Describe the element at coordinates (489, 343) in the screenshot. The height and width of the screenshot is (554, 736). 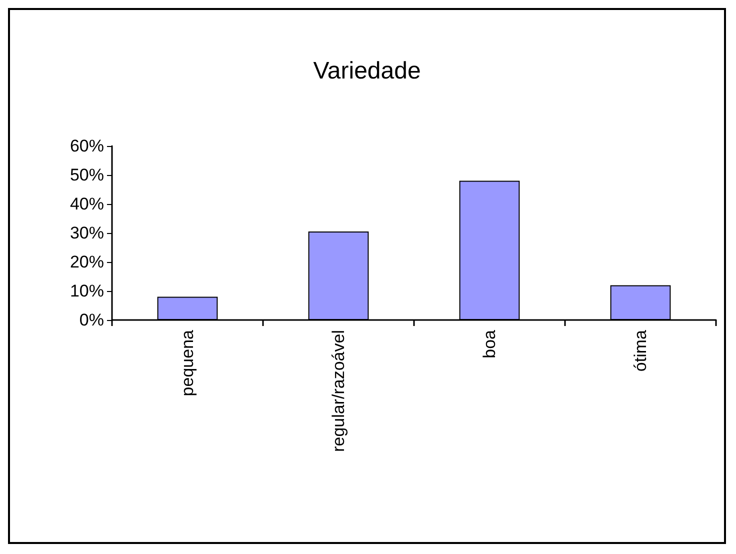
I see `x-tick-label: boa` at that location.